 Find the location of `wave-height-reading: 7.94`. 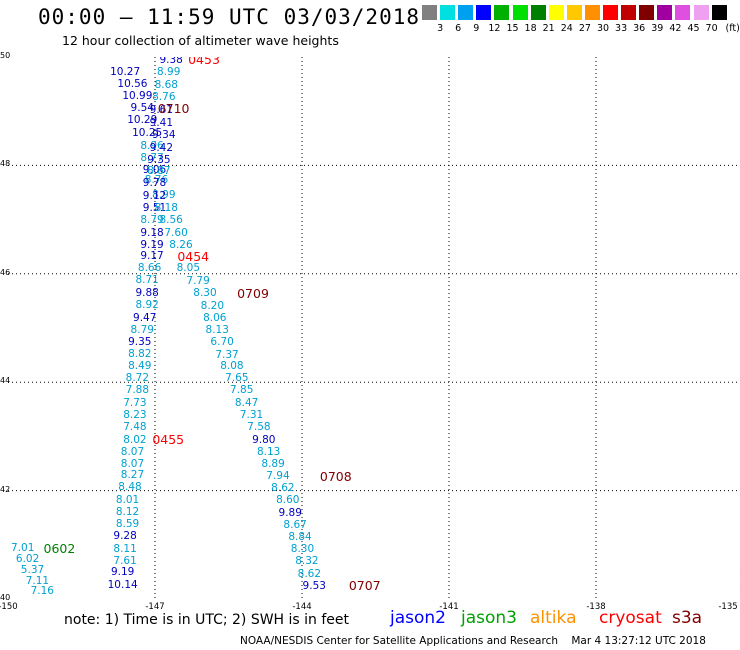

wave-height-reading: 7.94 is located at coordinates (278, 475).